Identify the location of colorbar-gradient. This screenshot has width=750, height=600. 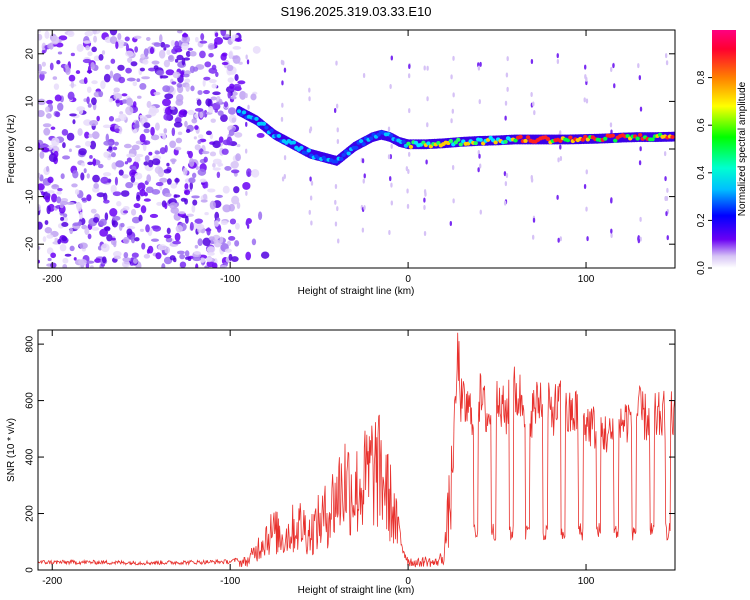
(724, 149).